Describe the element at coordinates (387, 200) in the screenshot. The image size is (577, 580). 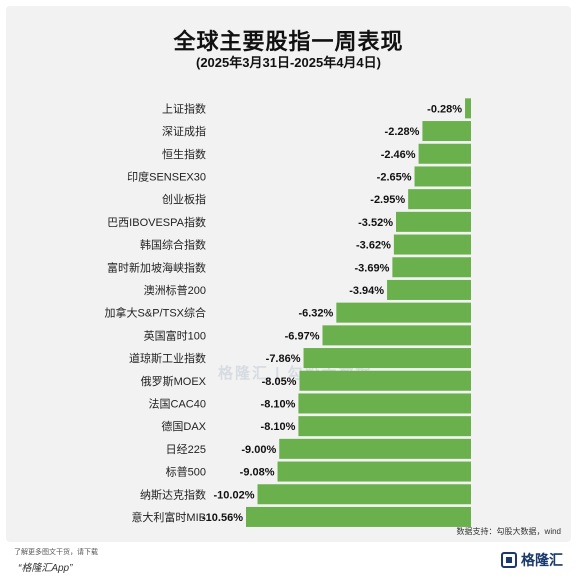
I see `value-label: -2.95%` at that location.